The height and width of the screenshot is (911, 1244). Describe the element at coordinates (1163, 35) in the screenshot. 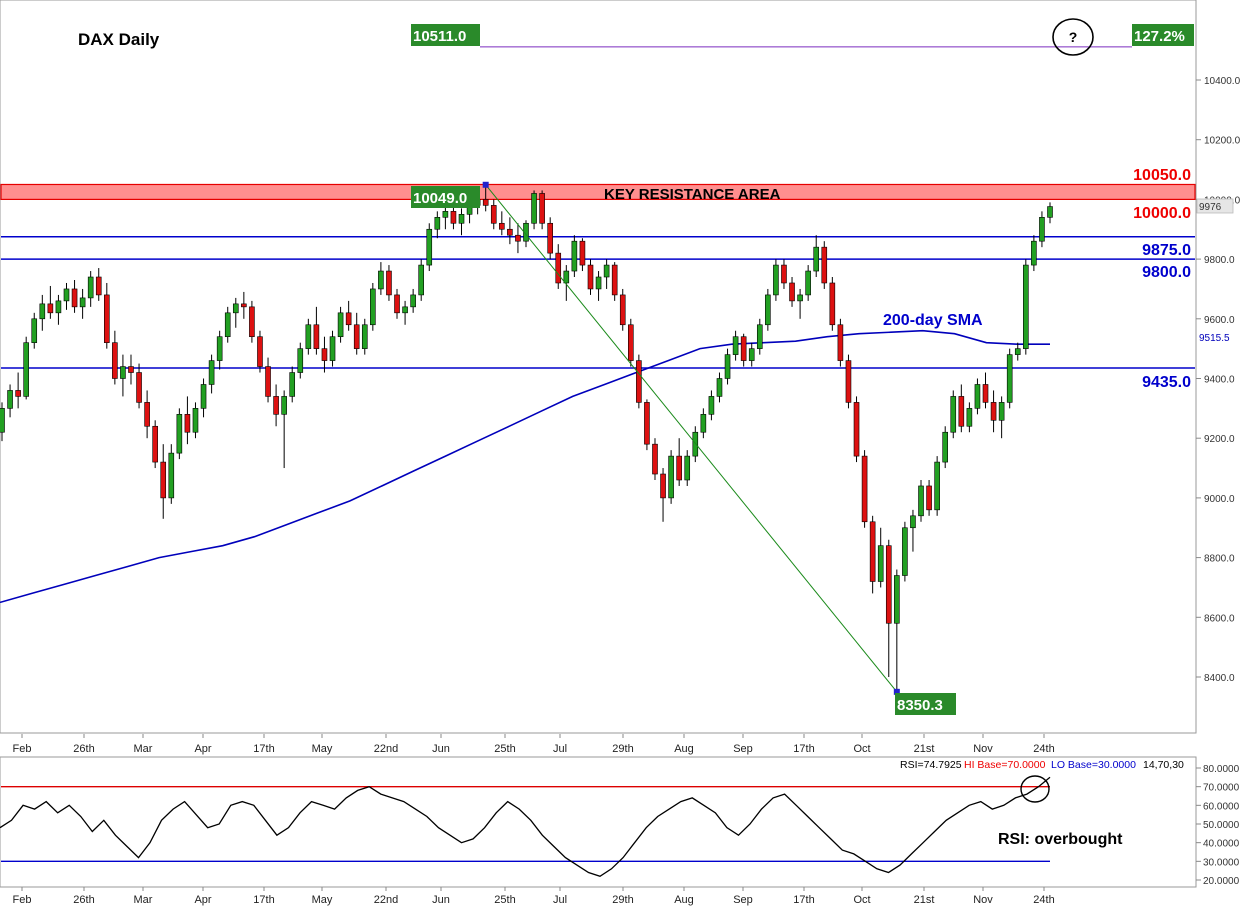

I see `extension-ratio-box` at that location.